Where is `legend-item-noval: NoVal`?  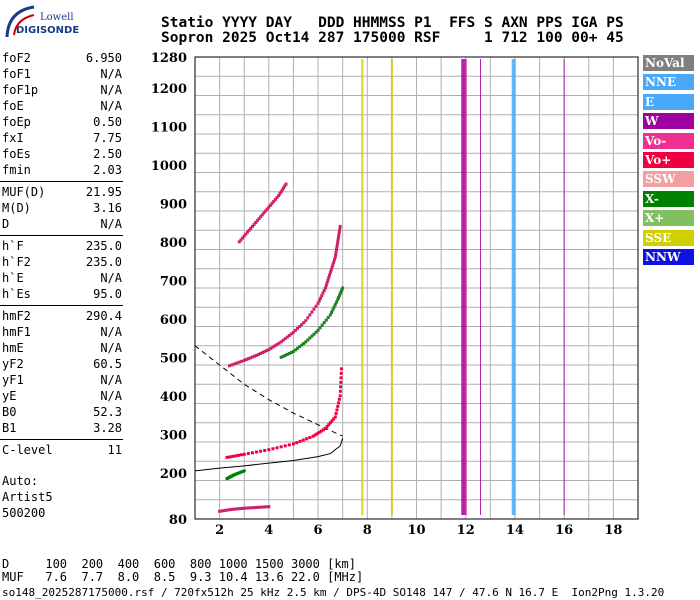
legend-item-noval: NoVal is located at coordinates (668, 63).